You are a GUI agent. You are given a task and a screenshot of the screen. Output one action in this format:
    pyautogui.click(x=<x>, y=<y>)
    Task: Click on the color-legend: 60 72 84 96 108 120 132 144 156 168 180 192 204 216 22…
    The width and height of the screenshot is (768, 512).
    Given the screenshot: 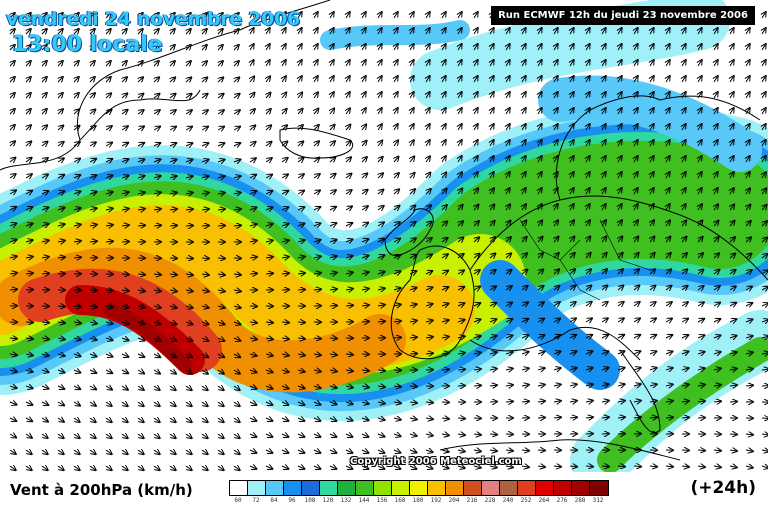 What is the action you would take?
    pyautogui.click(x=419, y=494)
    